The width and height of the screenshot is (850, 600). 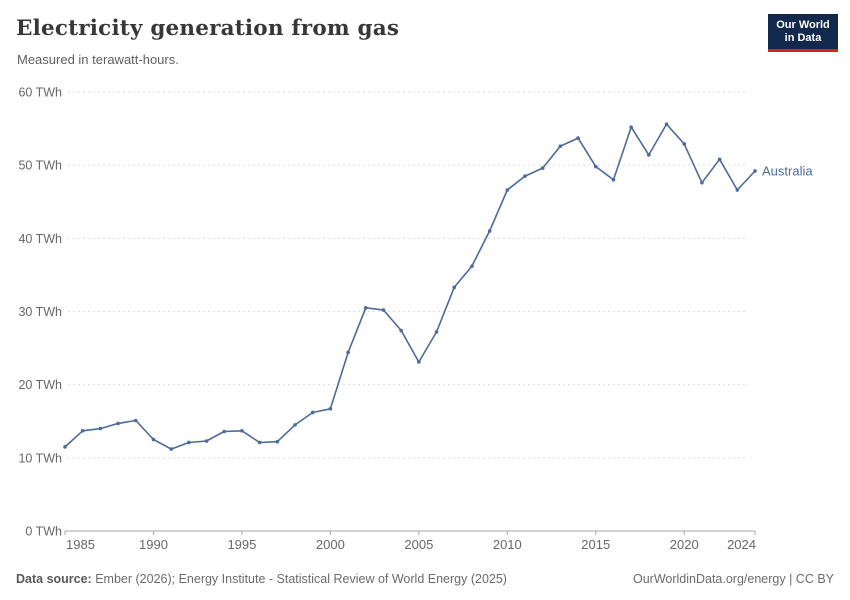 What do you see at coordinates (595, 544) in the screenshot?
I see `x-tick-label: 2015` at bounding box center [595, 544].